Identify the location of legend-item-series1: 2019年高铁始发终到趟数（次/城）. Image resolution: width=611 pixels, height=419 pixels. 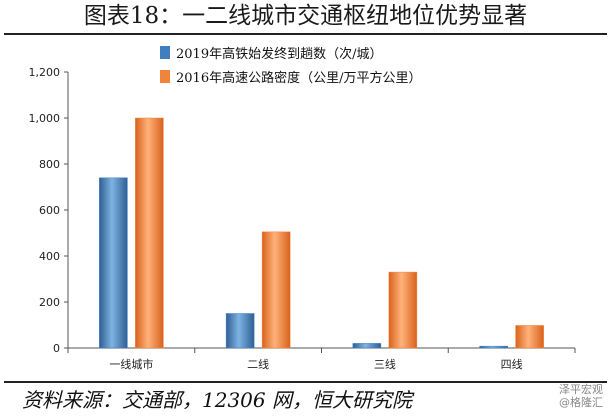
(290, 52).